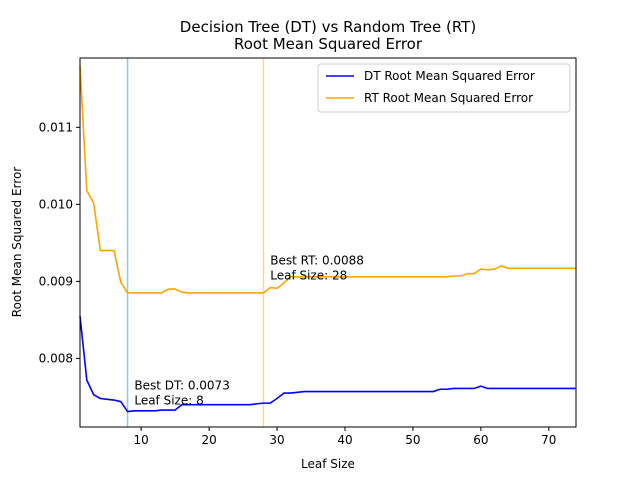  What do you see at coordinates (181, 385) in the screenshot?
I see `annotation-best-value: Best DT: 0.0073` at bounding box center [181, 385].